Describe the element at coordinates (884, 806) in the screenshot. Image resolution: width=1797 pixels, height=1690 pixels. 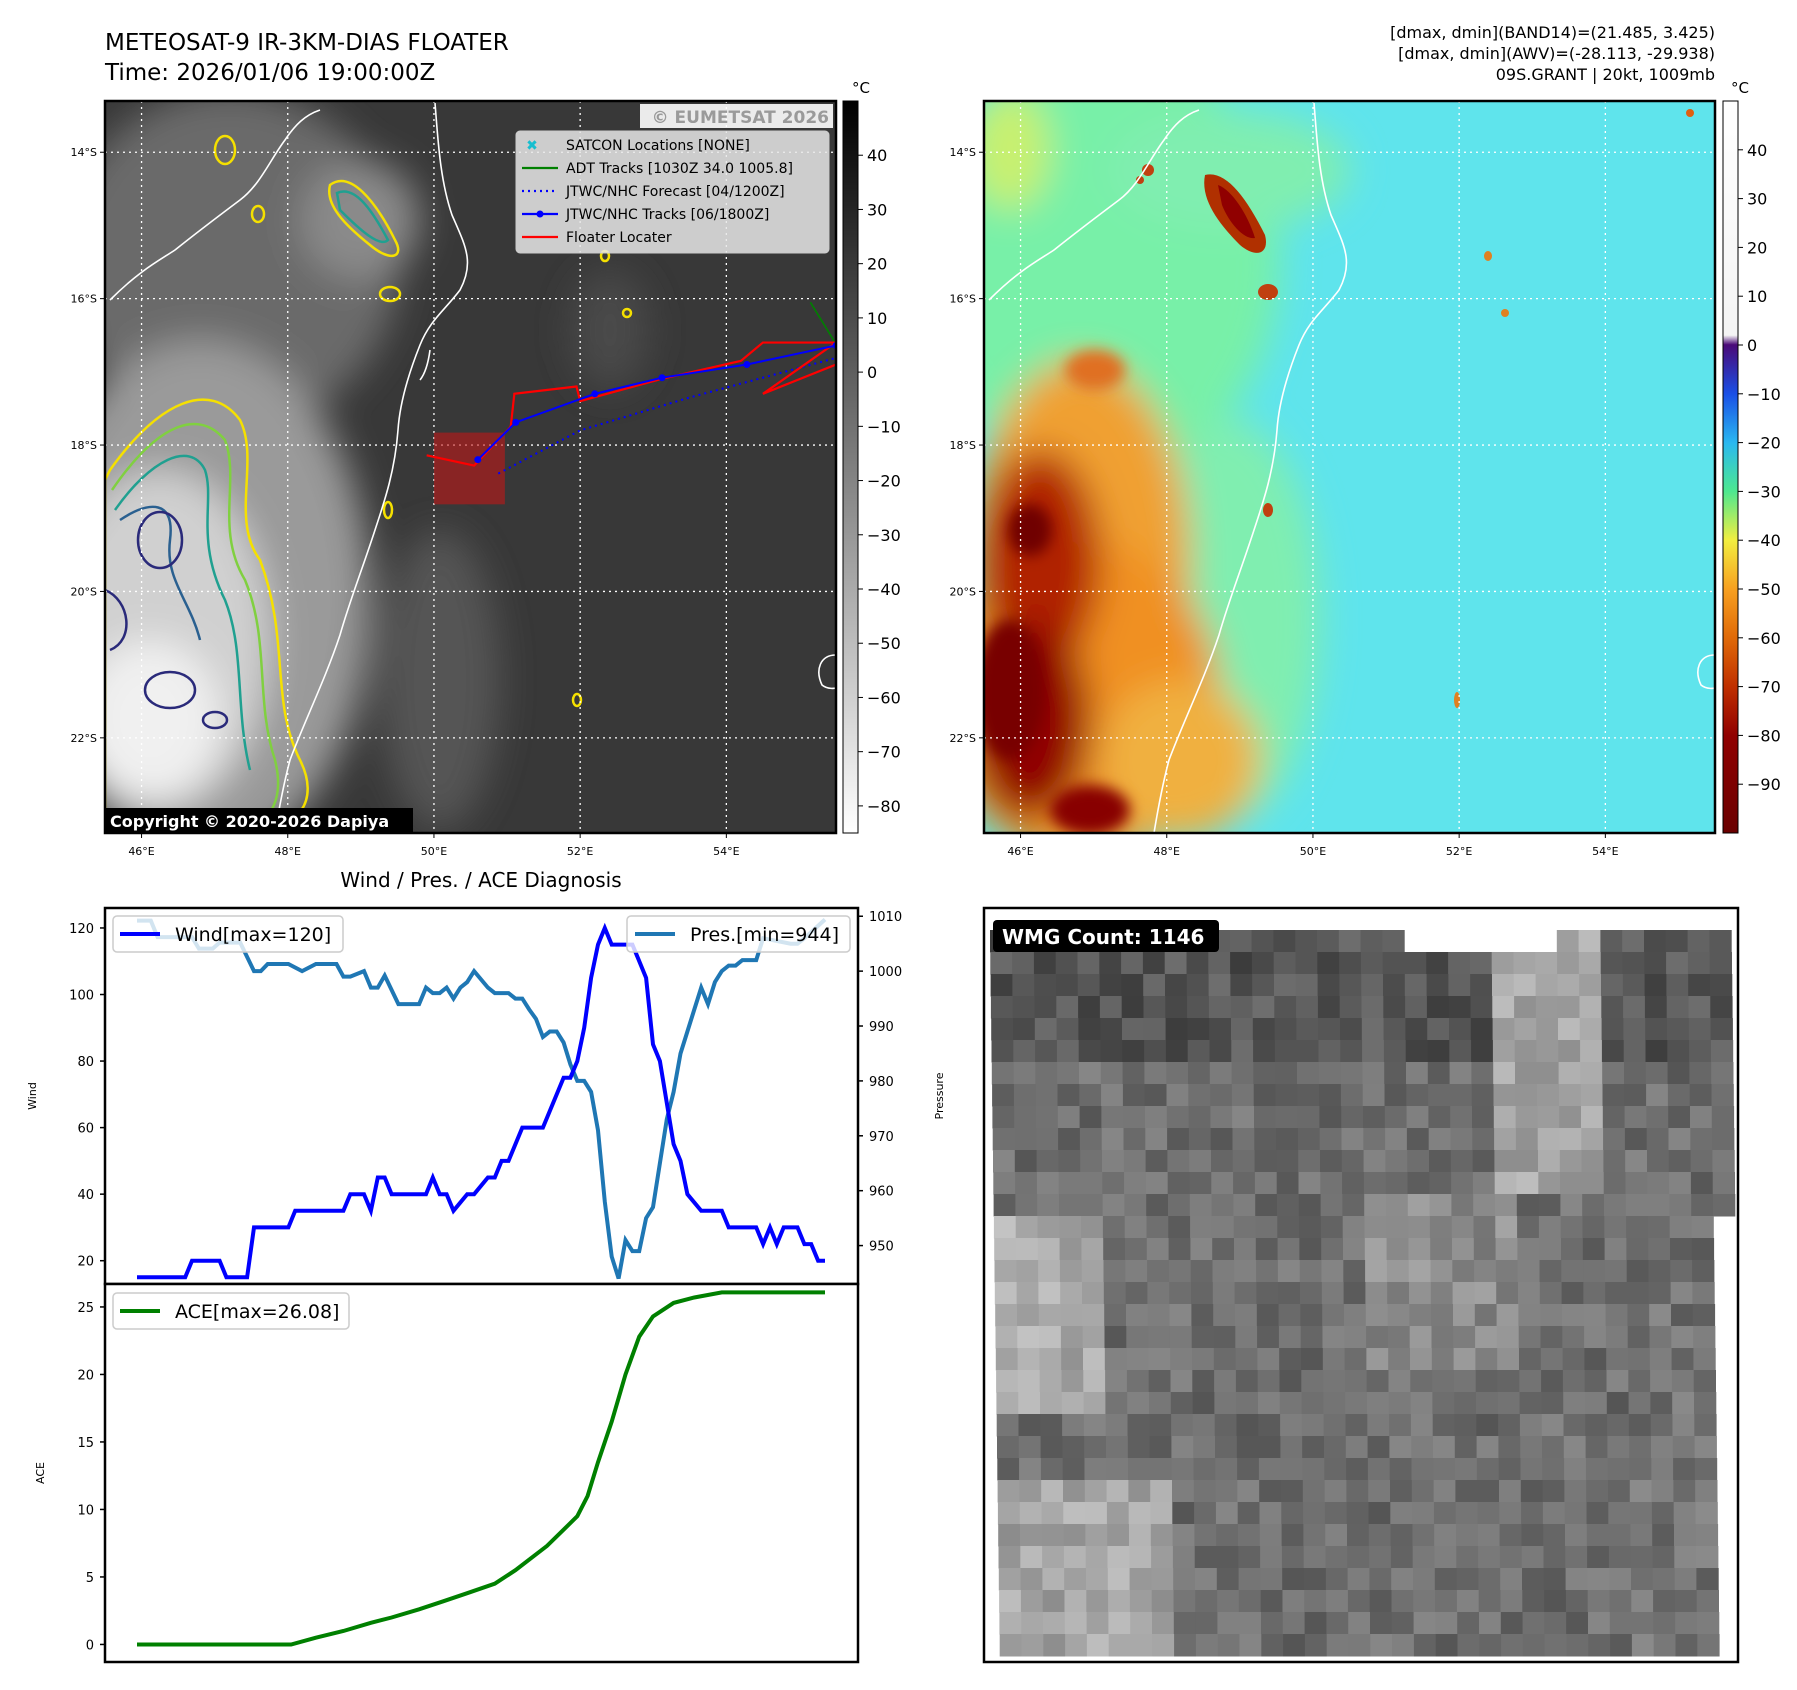
I see `colorbar-tick-label: −80` at that location.